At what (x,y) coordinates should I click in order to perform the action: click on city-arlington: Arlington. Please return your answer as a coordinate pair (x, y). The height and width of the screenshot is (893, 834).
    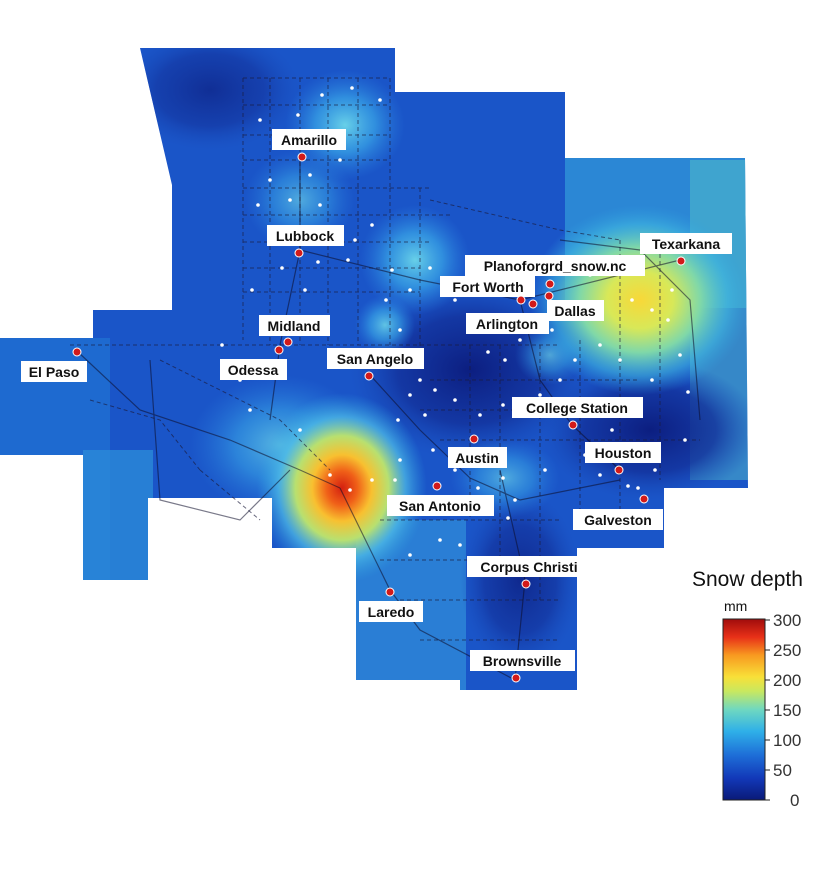
    Looking at the image, I should click on (507, 316).